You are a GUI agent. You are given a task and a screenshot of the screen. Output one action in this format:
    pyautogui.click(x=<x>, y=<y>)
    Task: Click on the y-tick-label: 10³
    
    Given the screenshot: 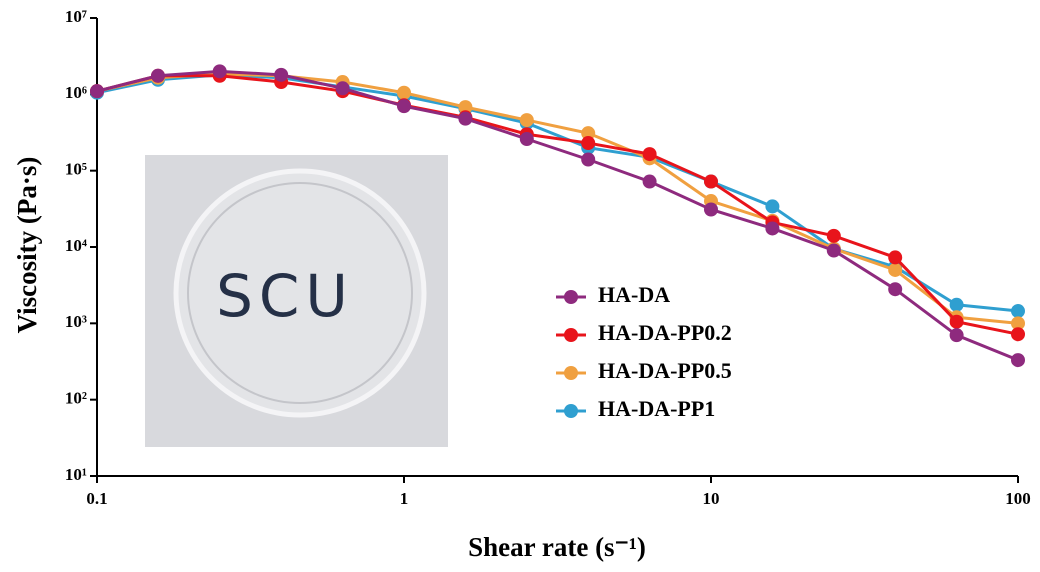 What is the action you would take?
    pyautogui.click(x=76, y=321)
    